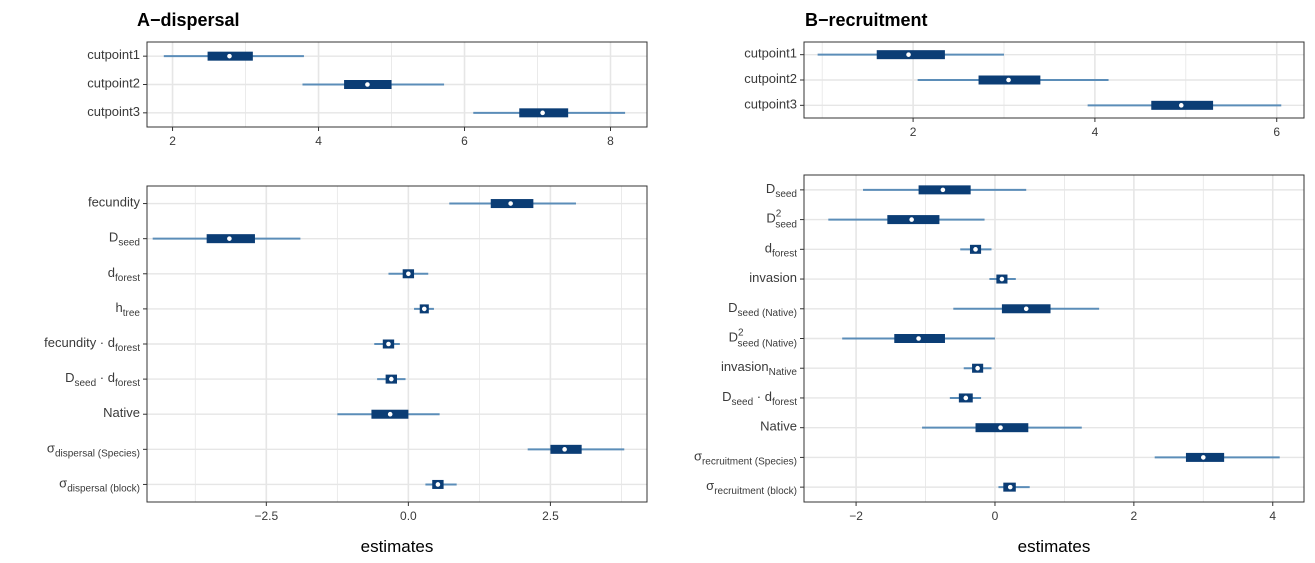 The width and height of the screenshot is (1315, 563). I want to click on y-tick-label: fecundity, so click(114, 202).